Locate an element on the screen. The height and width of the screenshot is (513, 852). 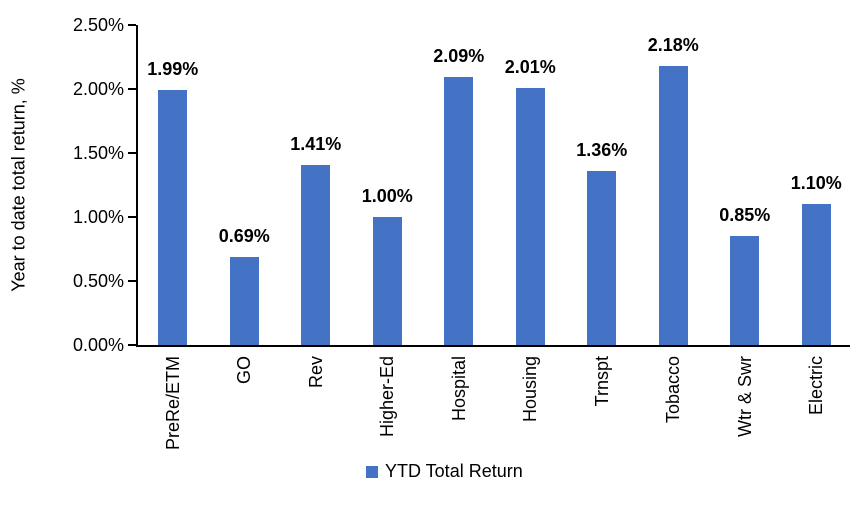
y-tick-label: 1.00% is located at coordinates (98, 217).